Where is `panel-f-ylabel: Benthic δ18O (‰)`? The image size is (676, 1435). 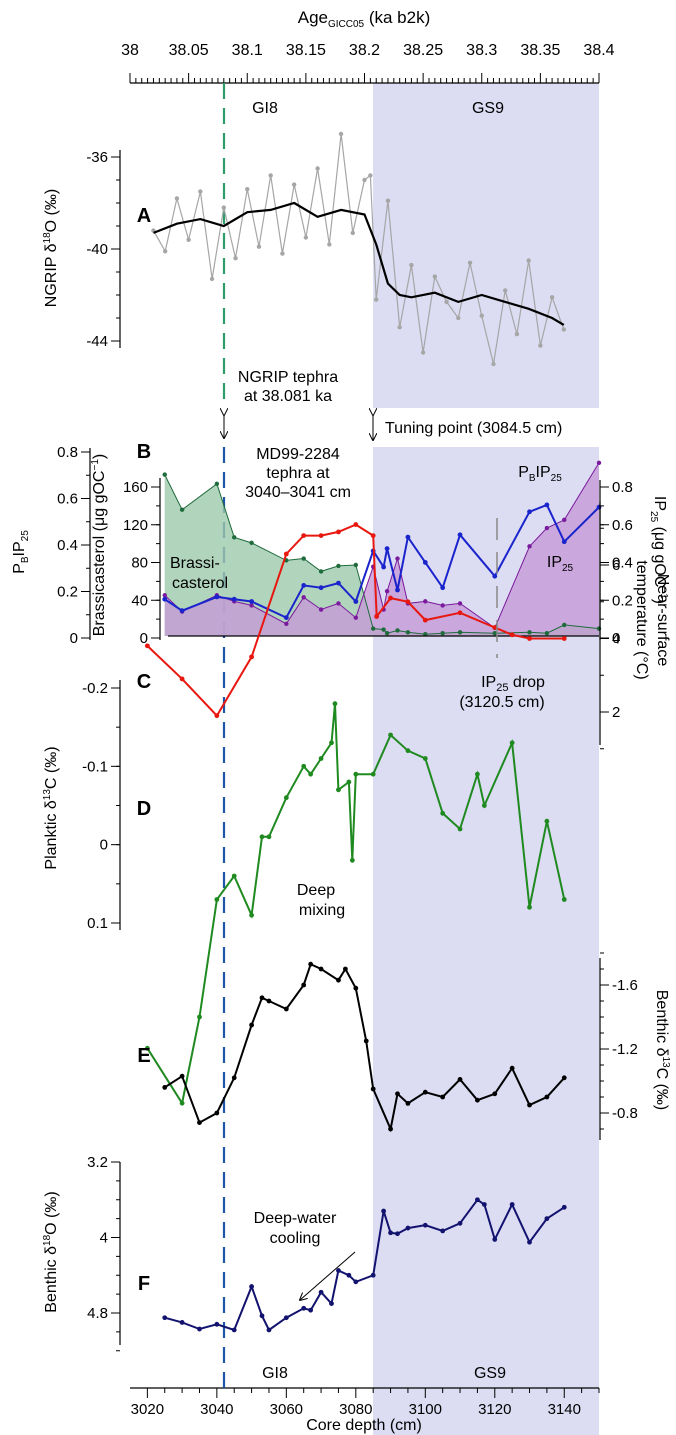
panel-f-ylabel: Benthic δ18O (‰) is located at coordinates (51, 1251).